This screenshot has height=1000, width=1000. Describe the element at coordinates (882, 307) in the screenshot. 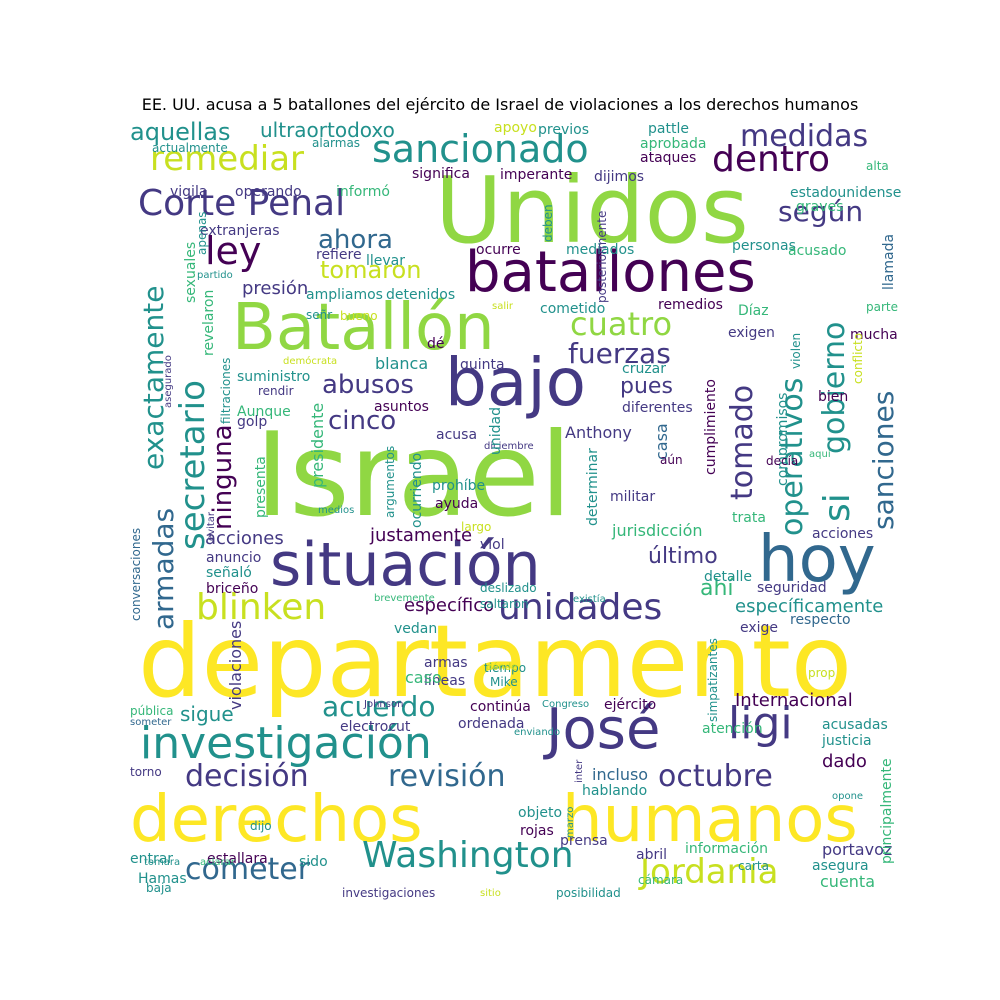

I see `word-parte: parte` at that location.